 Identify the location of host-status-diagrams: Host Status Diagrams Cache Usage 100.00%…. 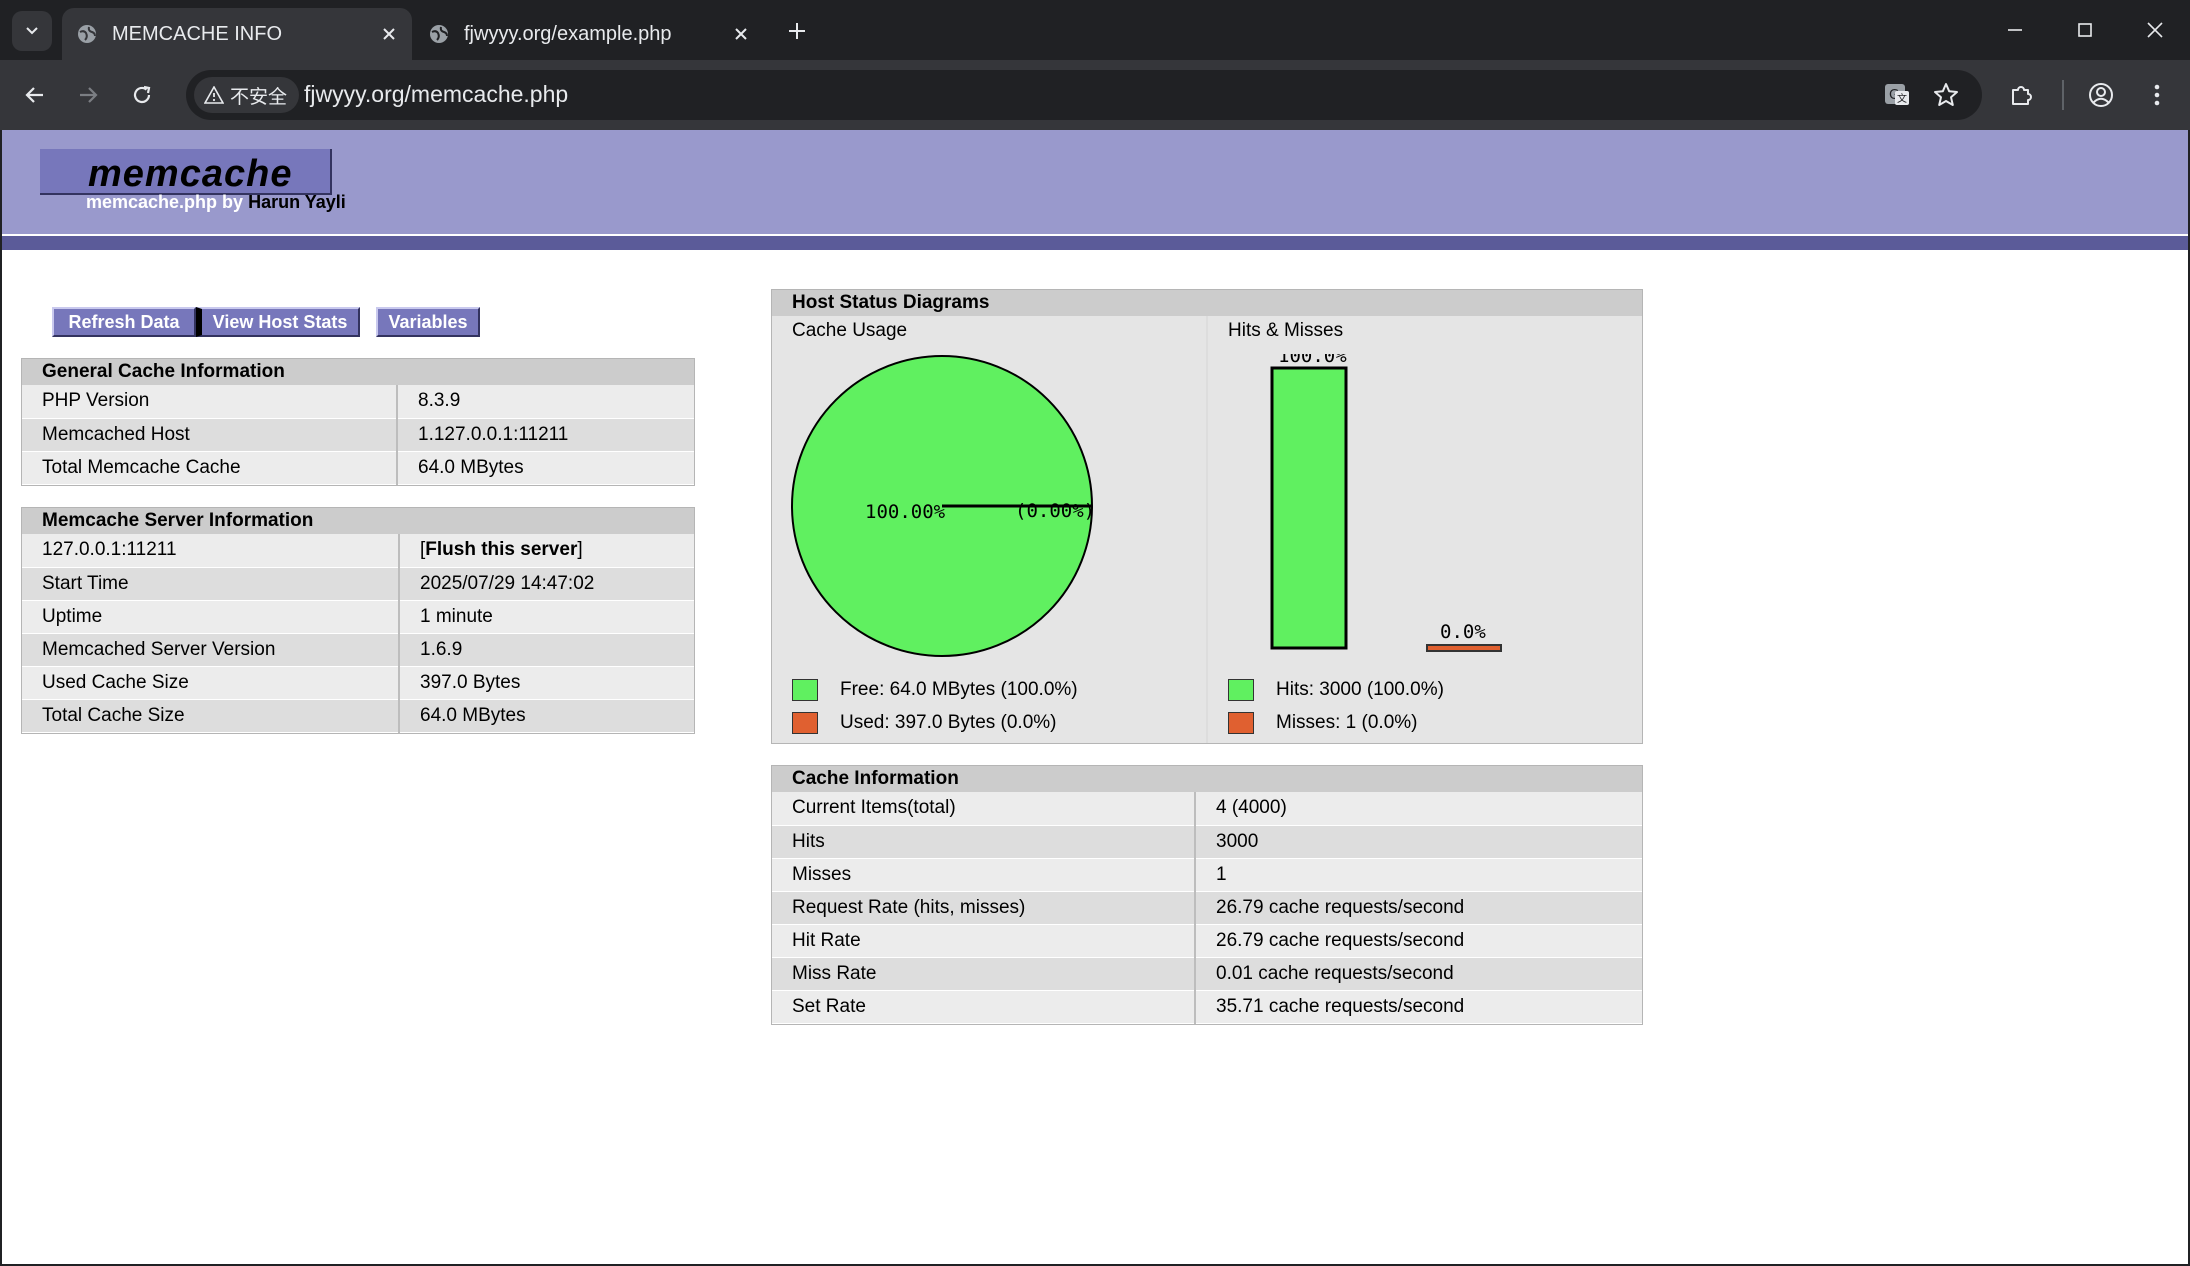
(1207, 516).